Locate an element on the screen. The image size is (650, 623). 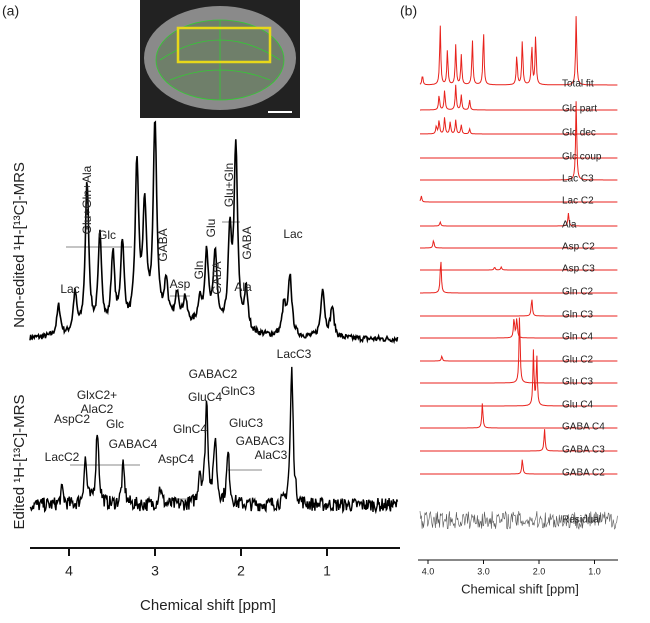
x-tick-label: 2.0 is located at coordinates (539, 571).